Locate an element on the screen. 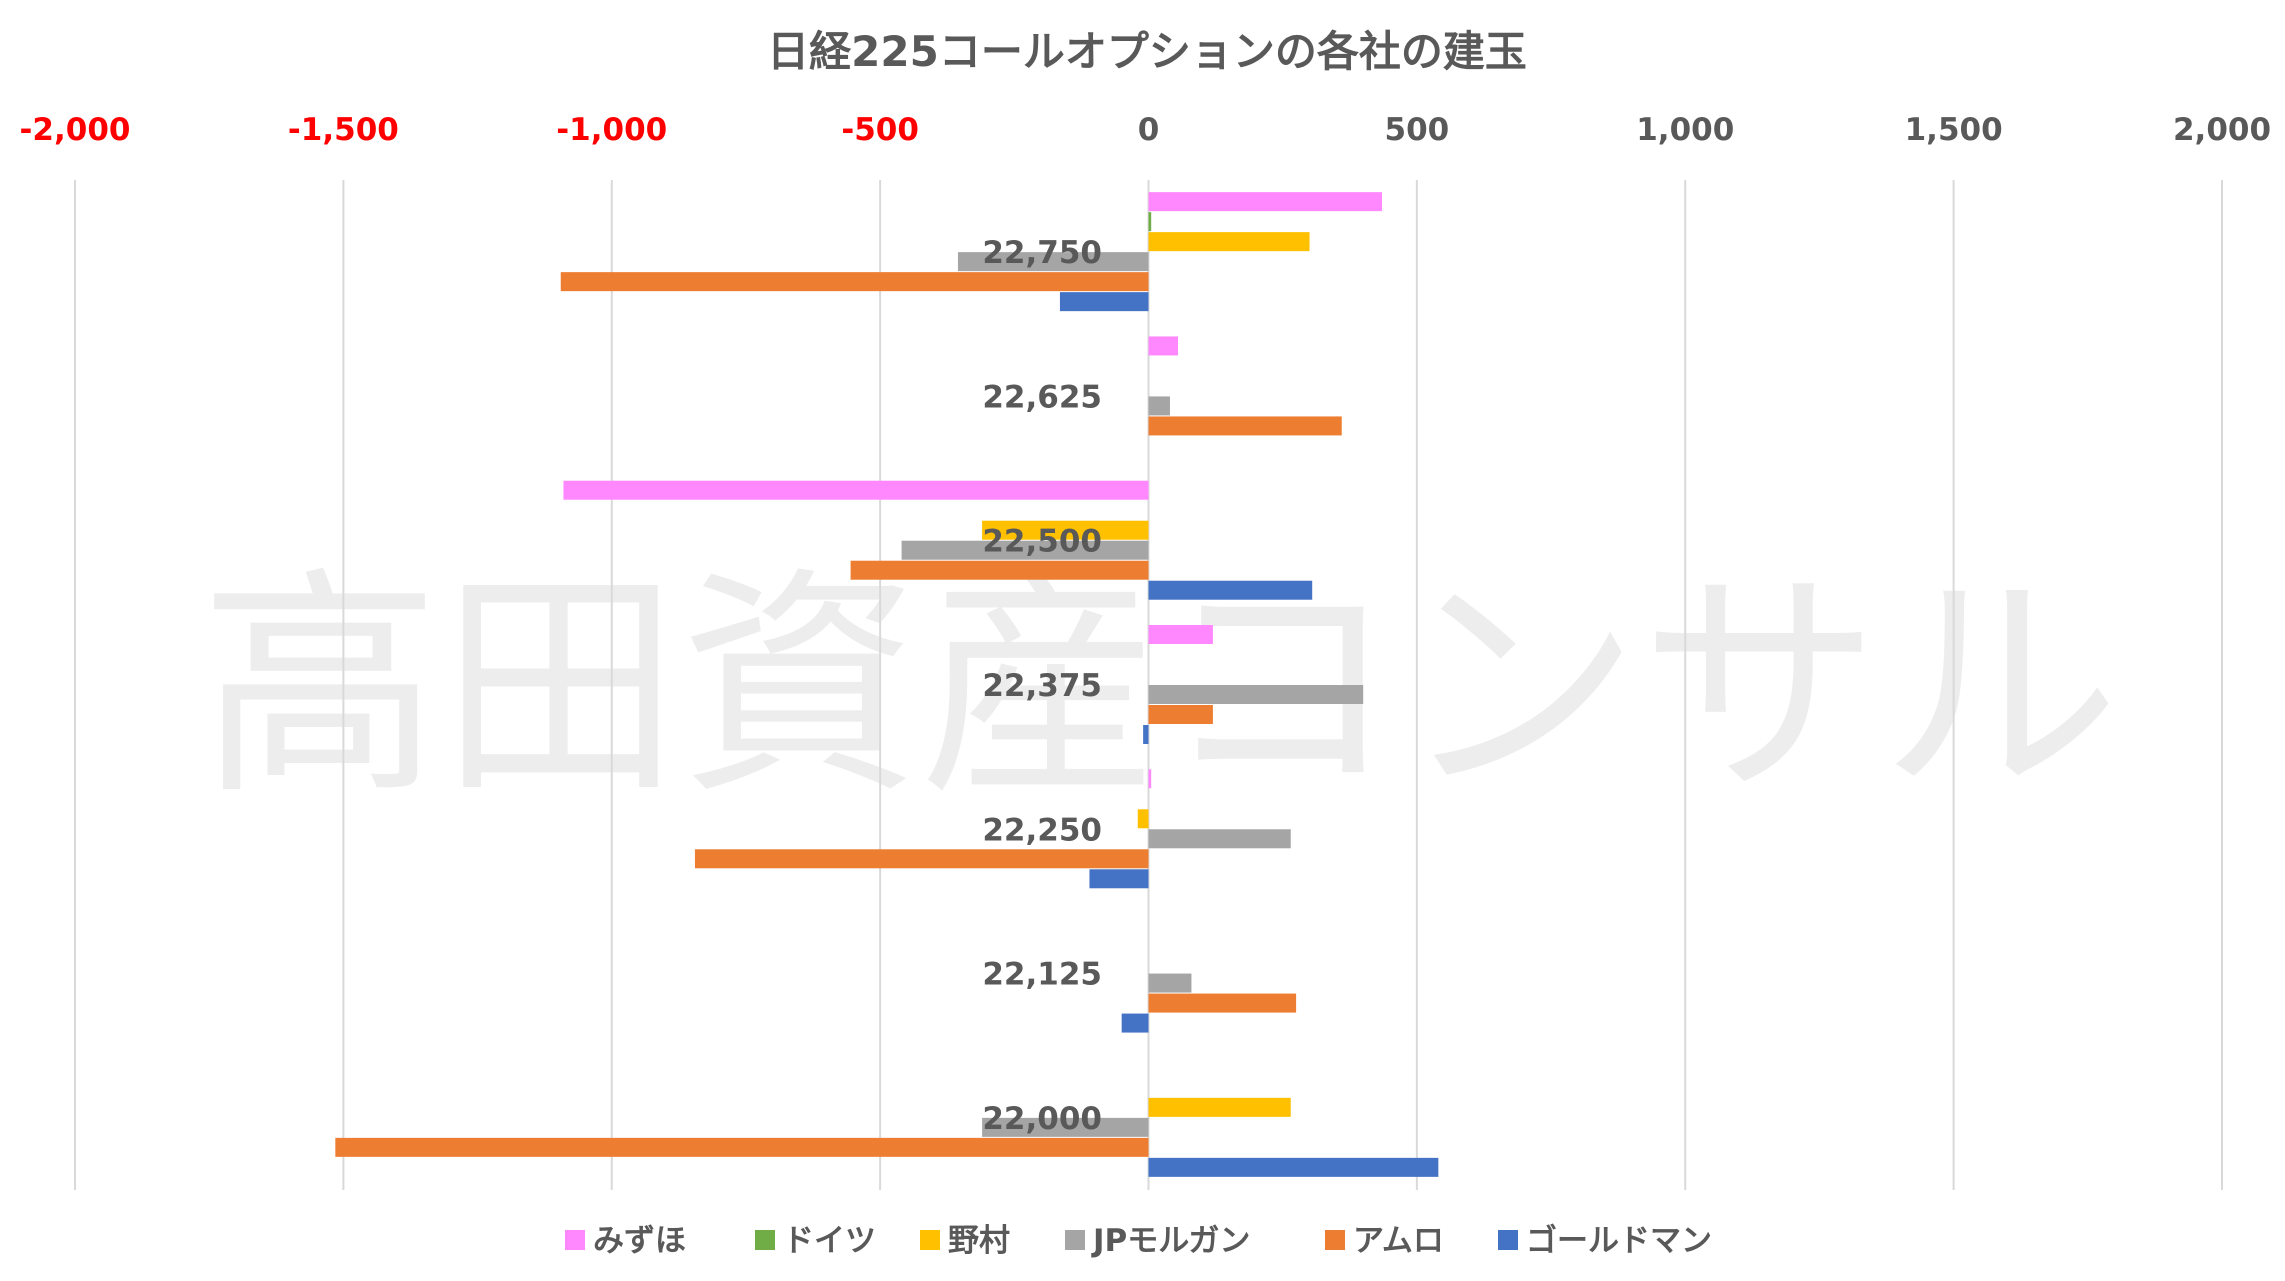 This screenshot has height=1281, width=2285. category-label: 22,625 is located at coordinates (1042, 397).